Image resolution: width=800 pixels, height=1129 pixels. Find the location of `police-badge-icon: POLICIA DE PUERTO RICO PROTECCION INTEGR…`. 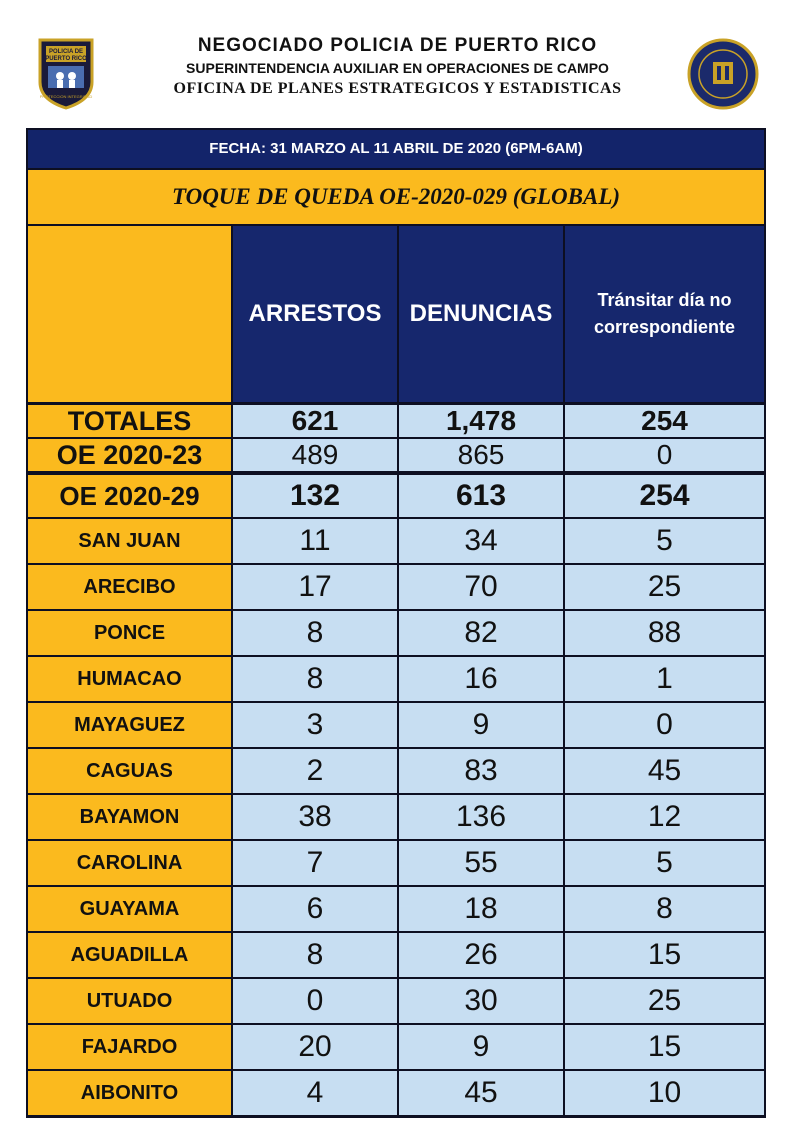

police-badge-icon: POLICIA DE PUERTO RICO PROTECCION INTEGR… is located at coordinates (66, 74).